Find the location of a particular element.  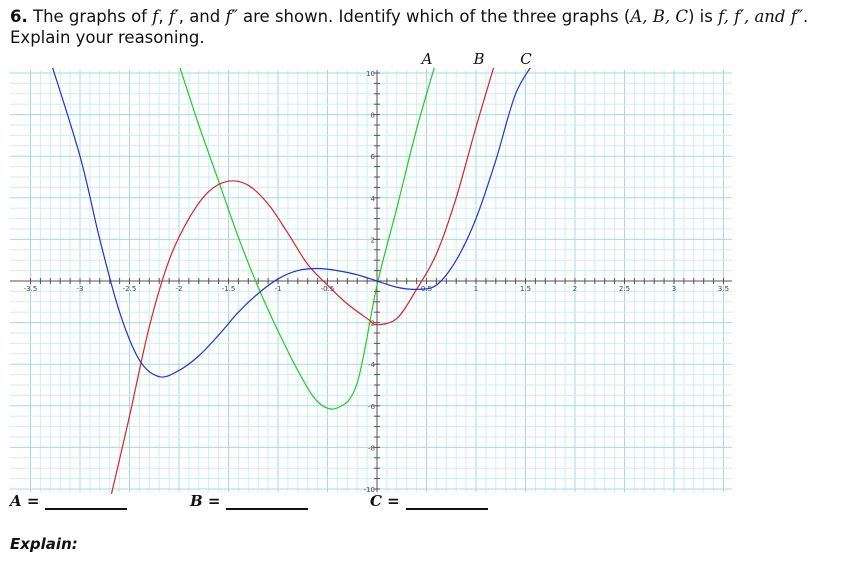

y-tick-label: 10 is located at coordinates (370, 74).